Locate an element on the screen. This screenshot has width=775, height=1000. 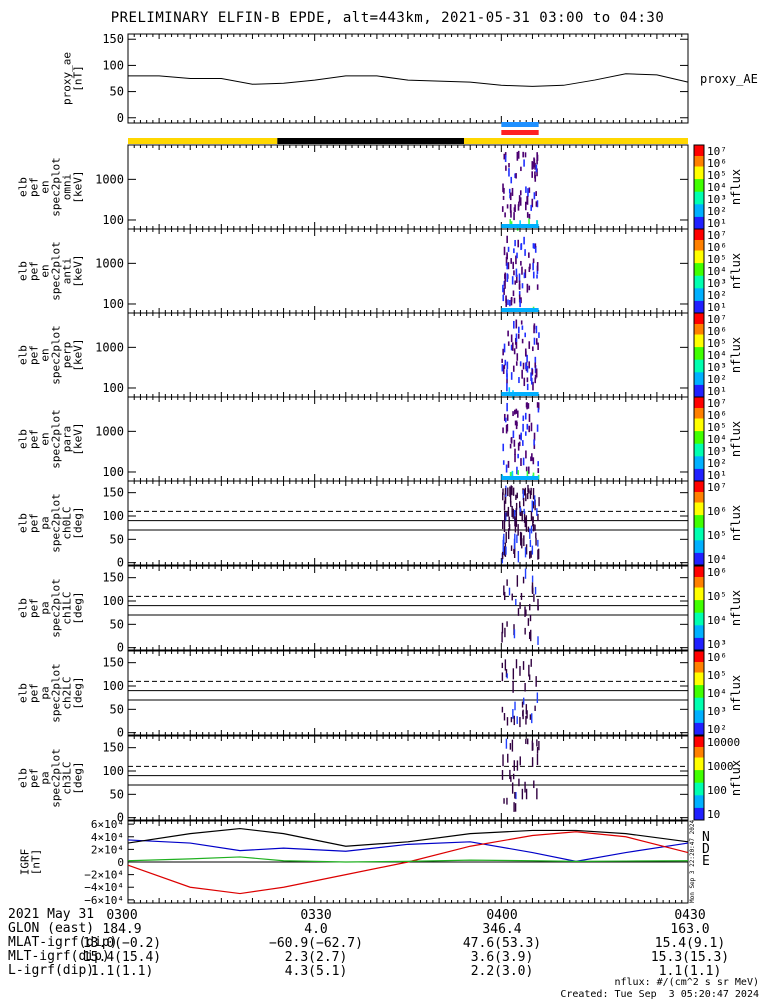
footer-value-r4c0: 1.1(1.1) is located at coordinates (122, 971).